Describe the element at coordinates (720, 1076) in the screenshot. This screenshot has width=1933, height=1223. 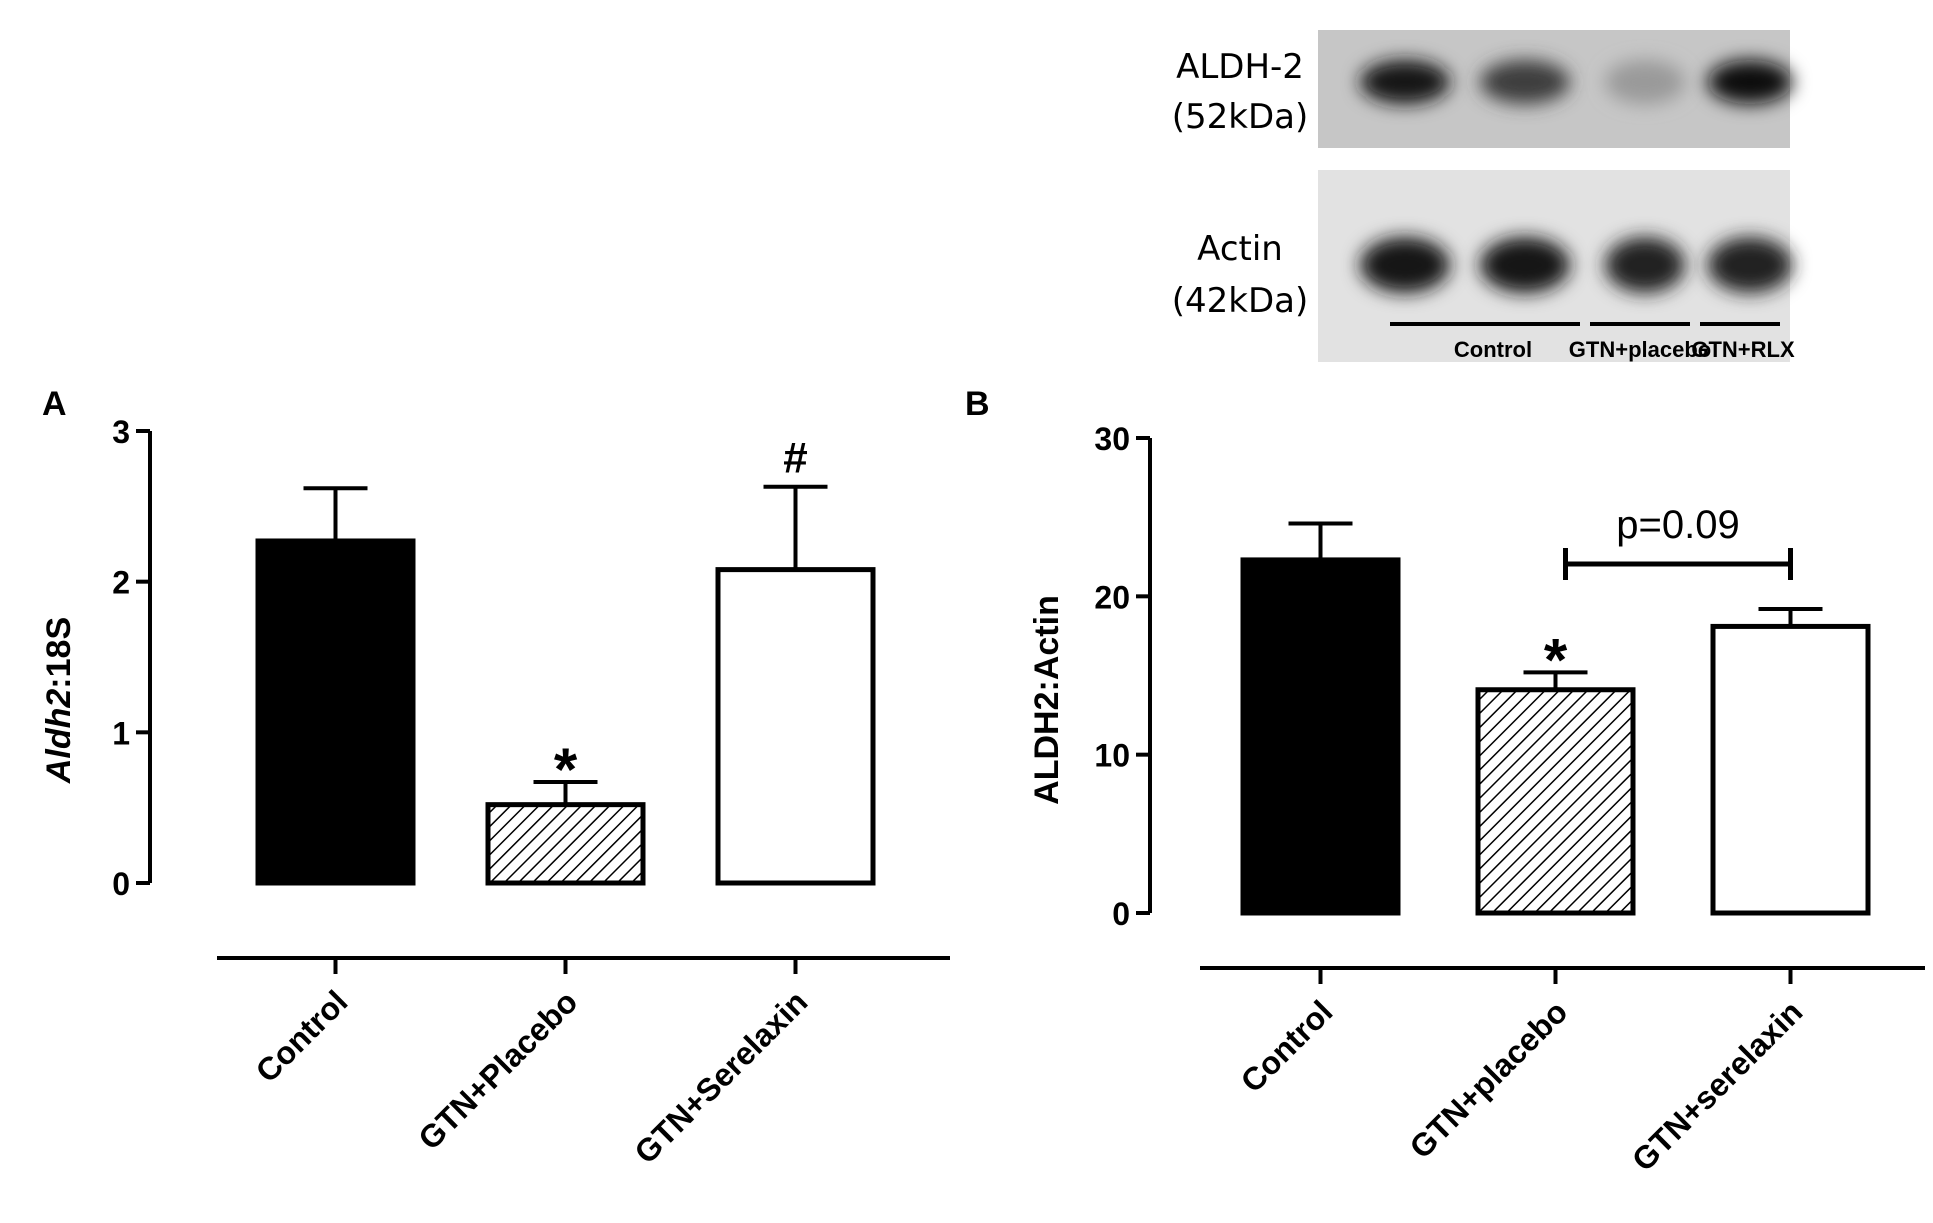
I see `x-tick-label: GTN+Serelaxin` at that location.